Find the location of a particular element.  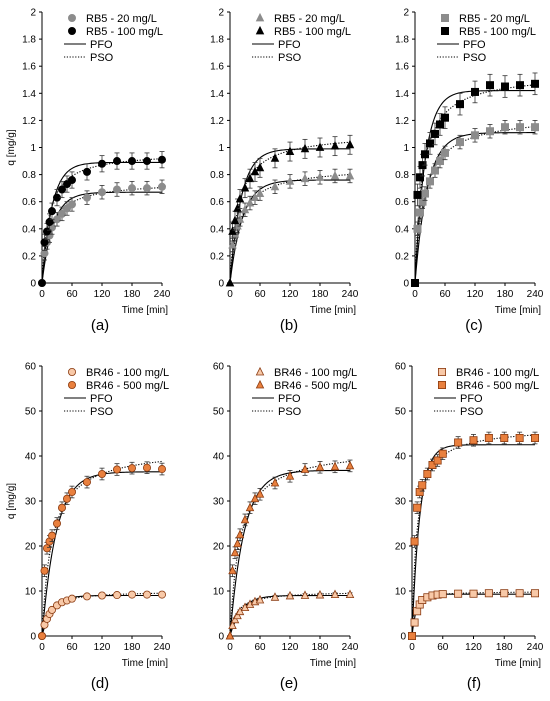

y-tick-label: 1.4 is located at coordinates (402, 94).